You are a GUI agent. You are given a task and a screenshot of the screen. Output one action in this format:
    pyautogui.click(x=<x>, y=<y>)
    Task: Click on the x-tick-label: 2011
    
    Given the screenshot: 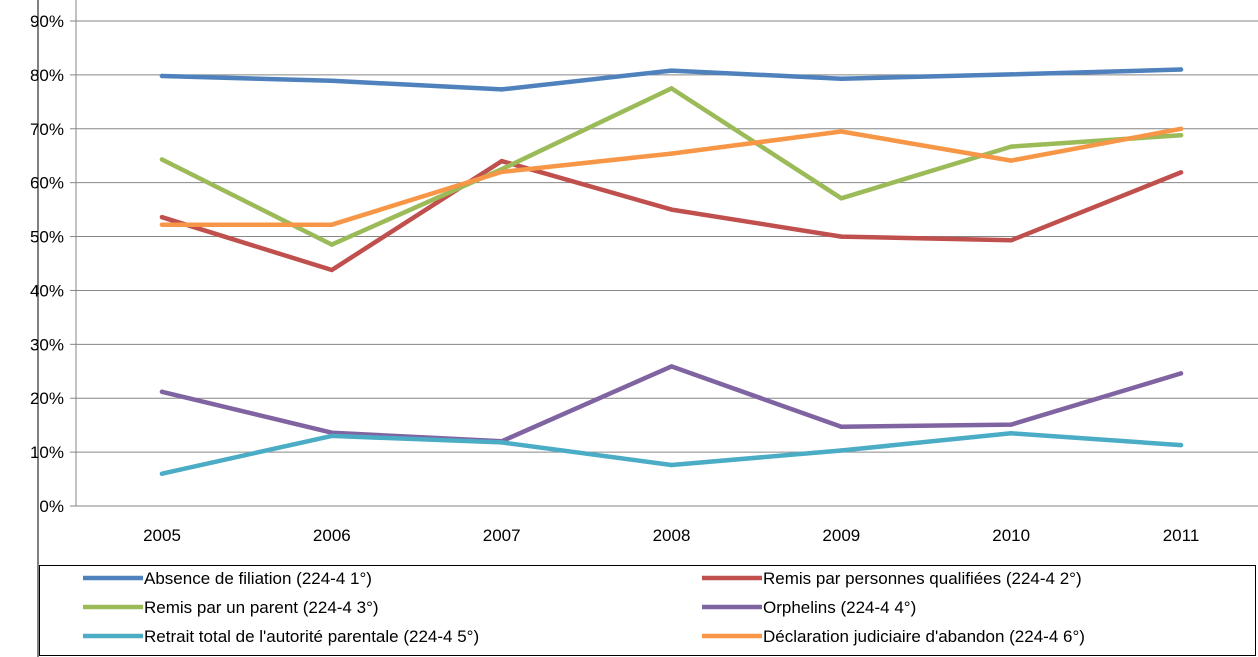 What is the action you would take?
    pyautogui.click(x=1181, y=535)
    